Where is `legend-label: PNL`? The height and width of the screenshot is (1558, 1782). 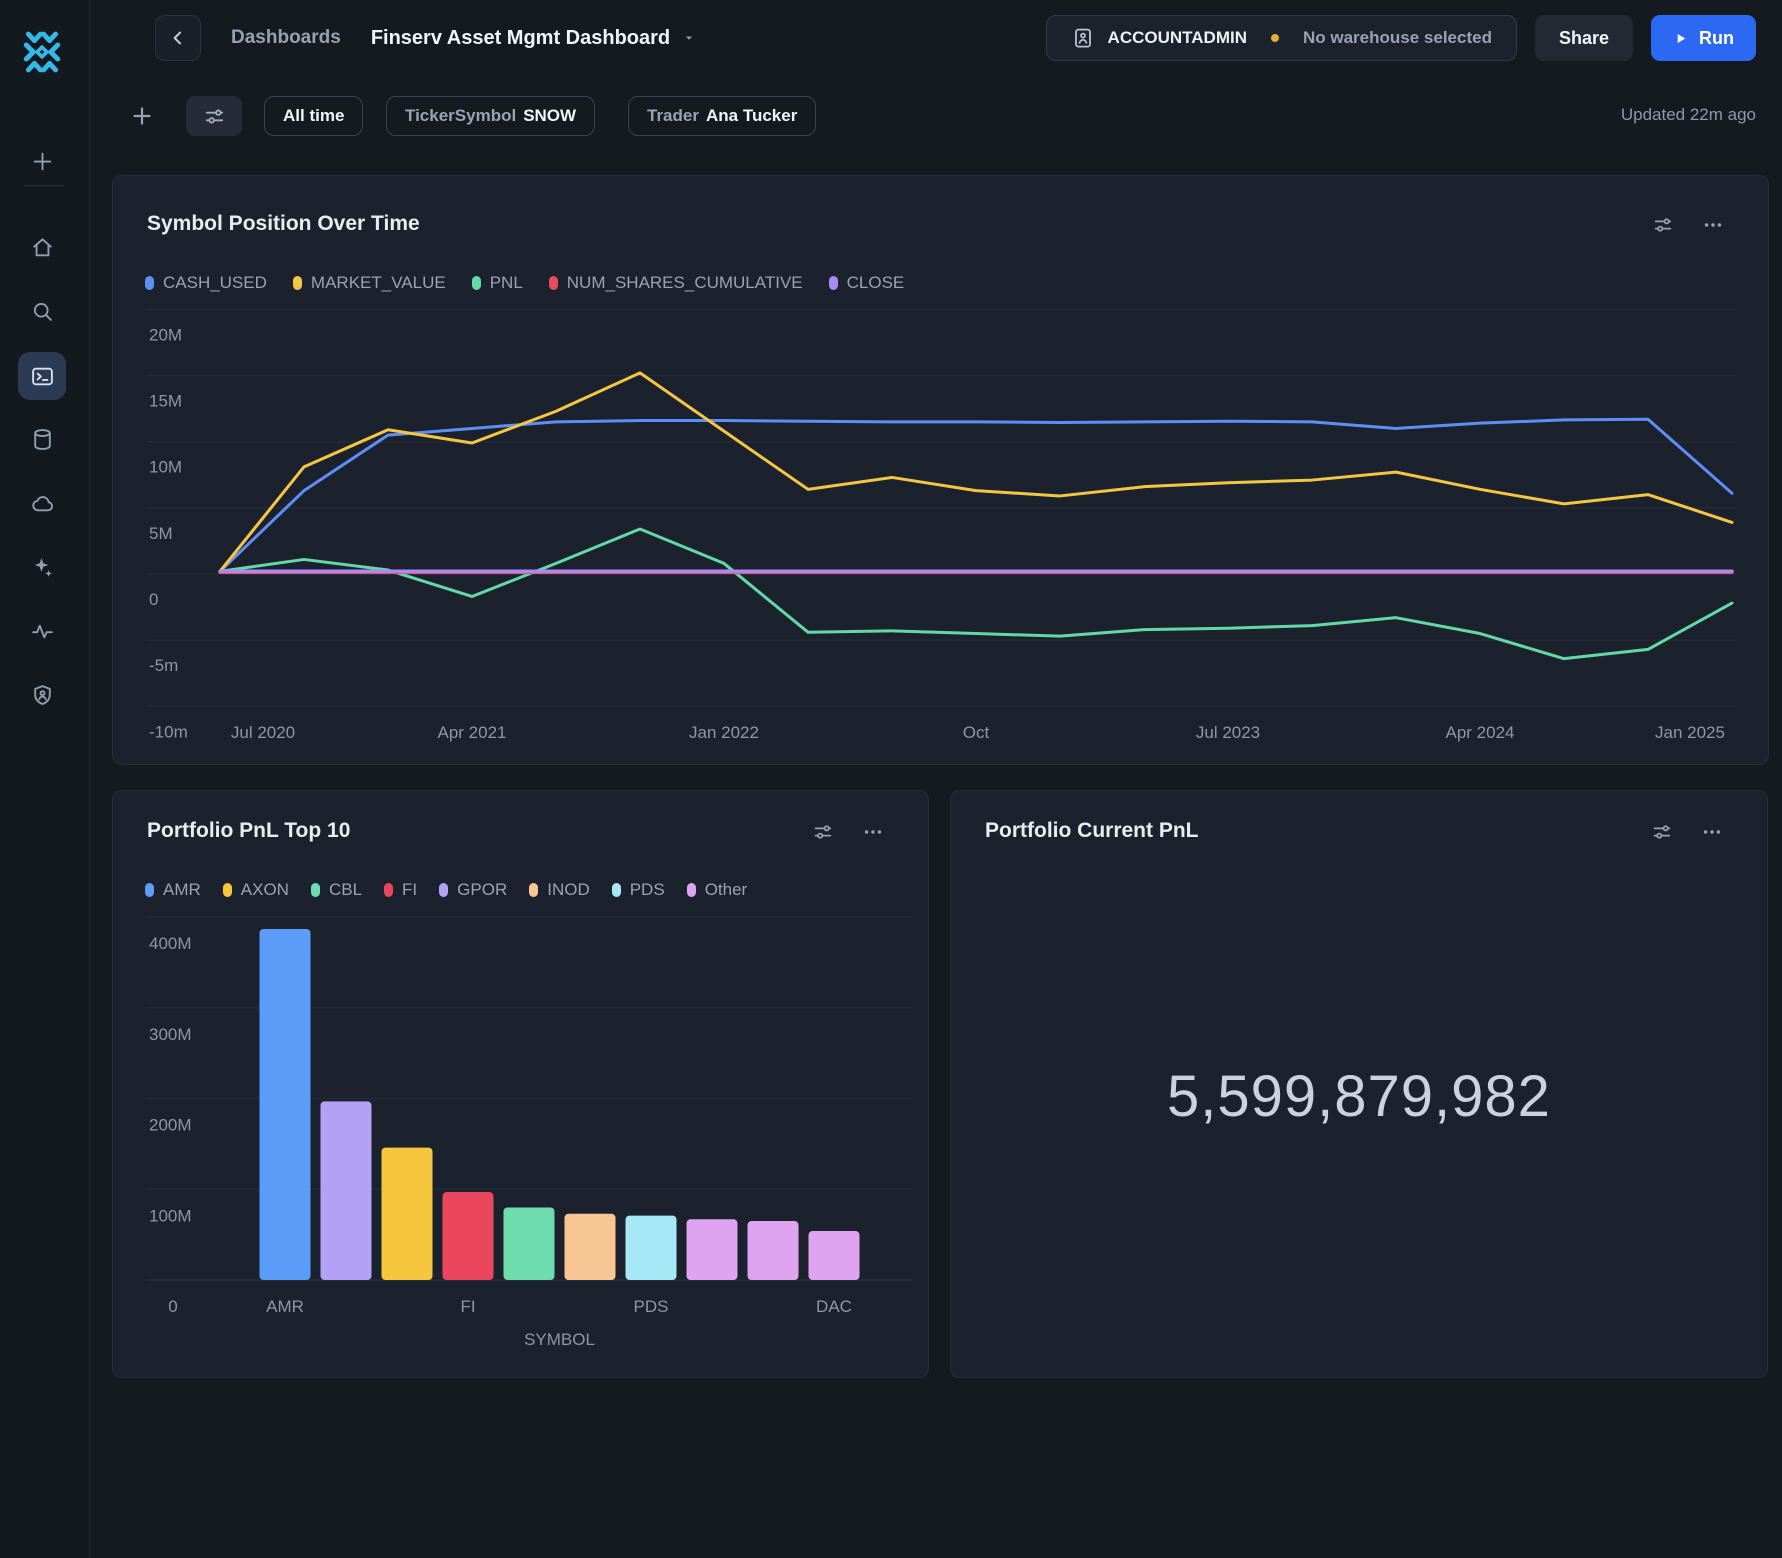
legend-label: PNL is located at coordinates (506, 282).